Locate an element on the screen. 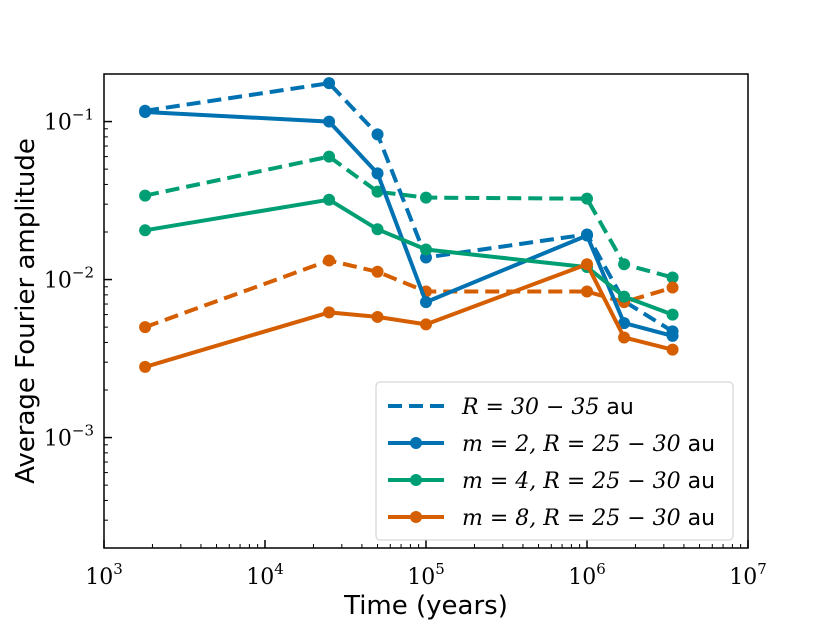 This screenshot has height=623, width=830. legend-entry: m = 4, R = 25 − 30 au is located at coordinates (551, 481).